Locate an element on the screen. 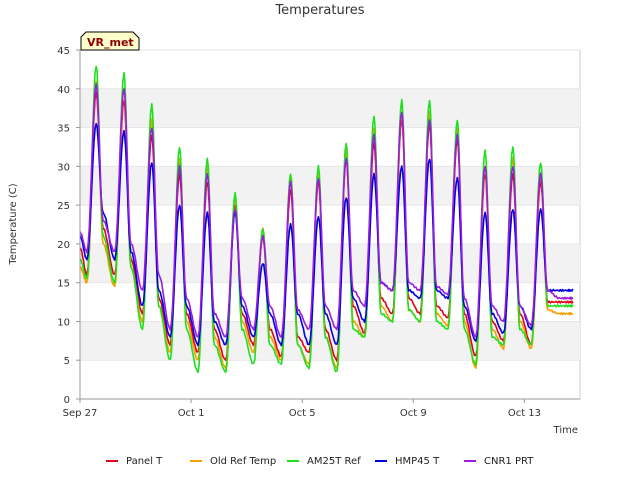 The width and height of the screenshot is (640, 480). legend-label: Old Ref Temp is located at coordinates (243, 461).